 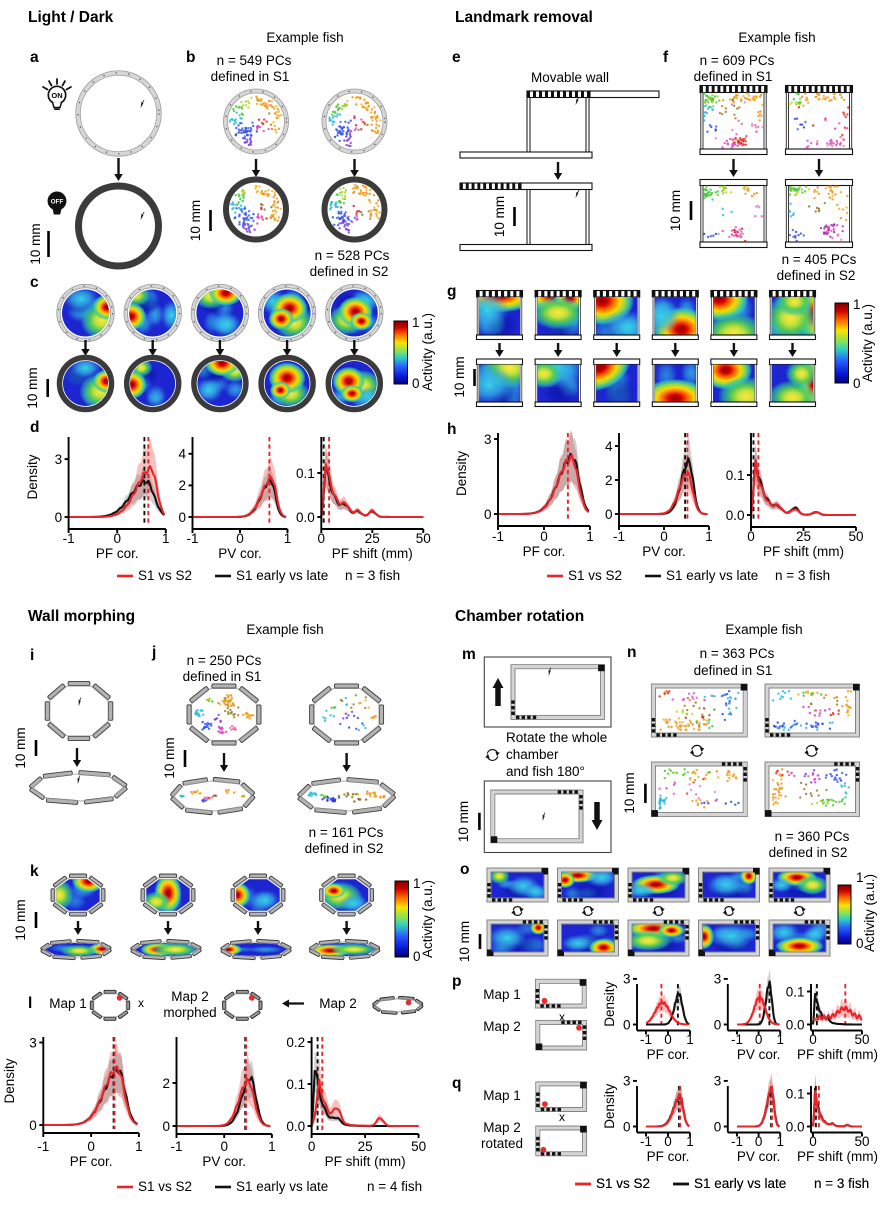 What do you see at coordinates (295, 1042) in the screenshot?
I see `svg-text: 0.2` at bounding box center [295, 1042].